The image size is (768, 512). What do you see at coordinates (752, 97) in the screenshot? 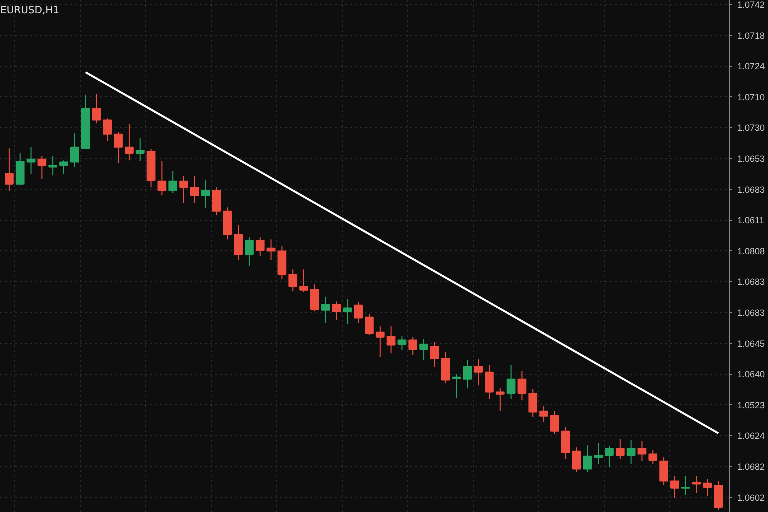
I see `text: 1.0710` at bounding box center [752, 97].